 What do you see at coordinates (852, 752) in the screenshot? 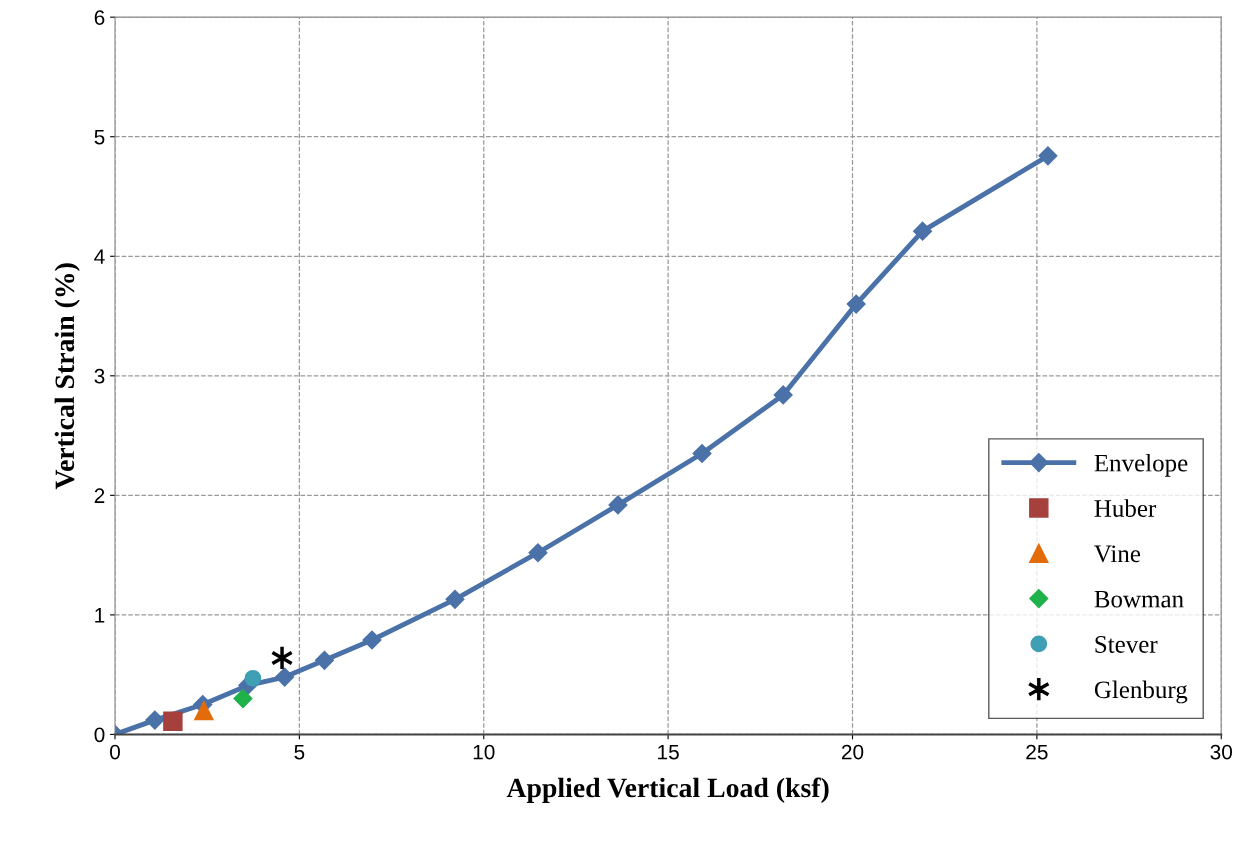
I see `x-tick-label: 20` at bounding box center [852, 752].